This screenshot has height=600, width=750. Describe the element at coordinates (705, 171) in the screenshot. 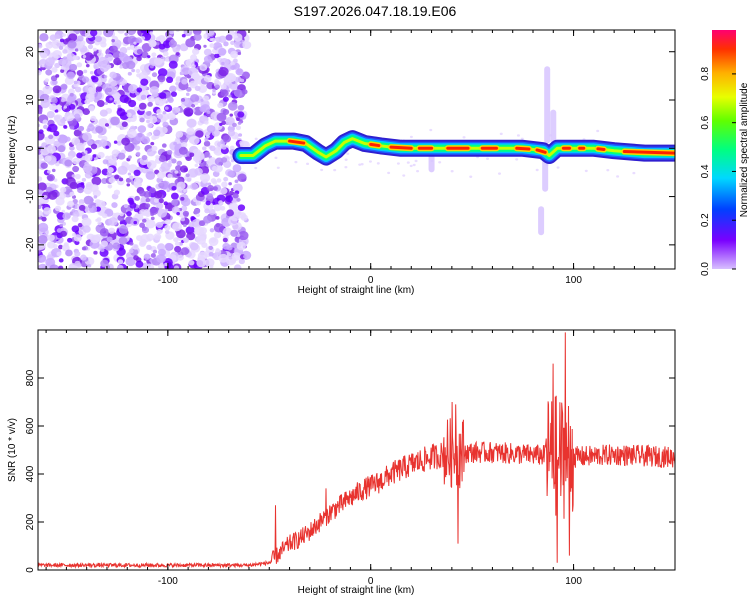

I see `colorbar-tick-label: 0.4` at that location.